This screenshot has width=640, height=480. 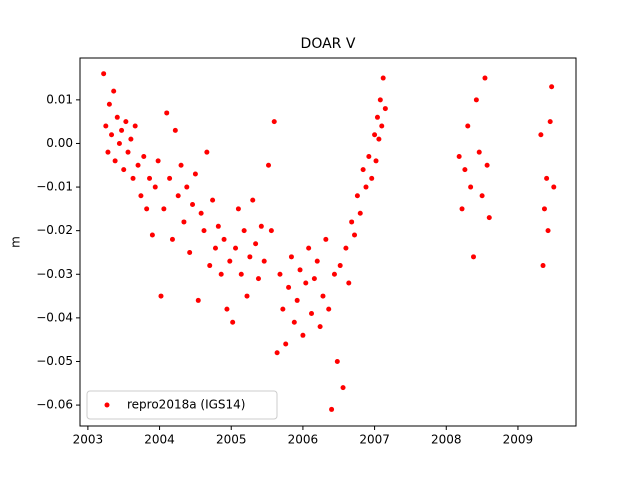 What do you see at coordinates (88, 440) in the screenshot?
I see `x-tick-label: 2003` at bounding box center [88, 440].